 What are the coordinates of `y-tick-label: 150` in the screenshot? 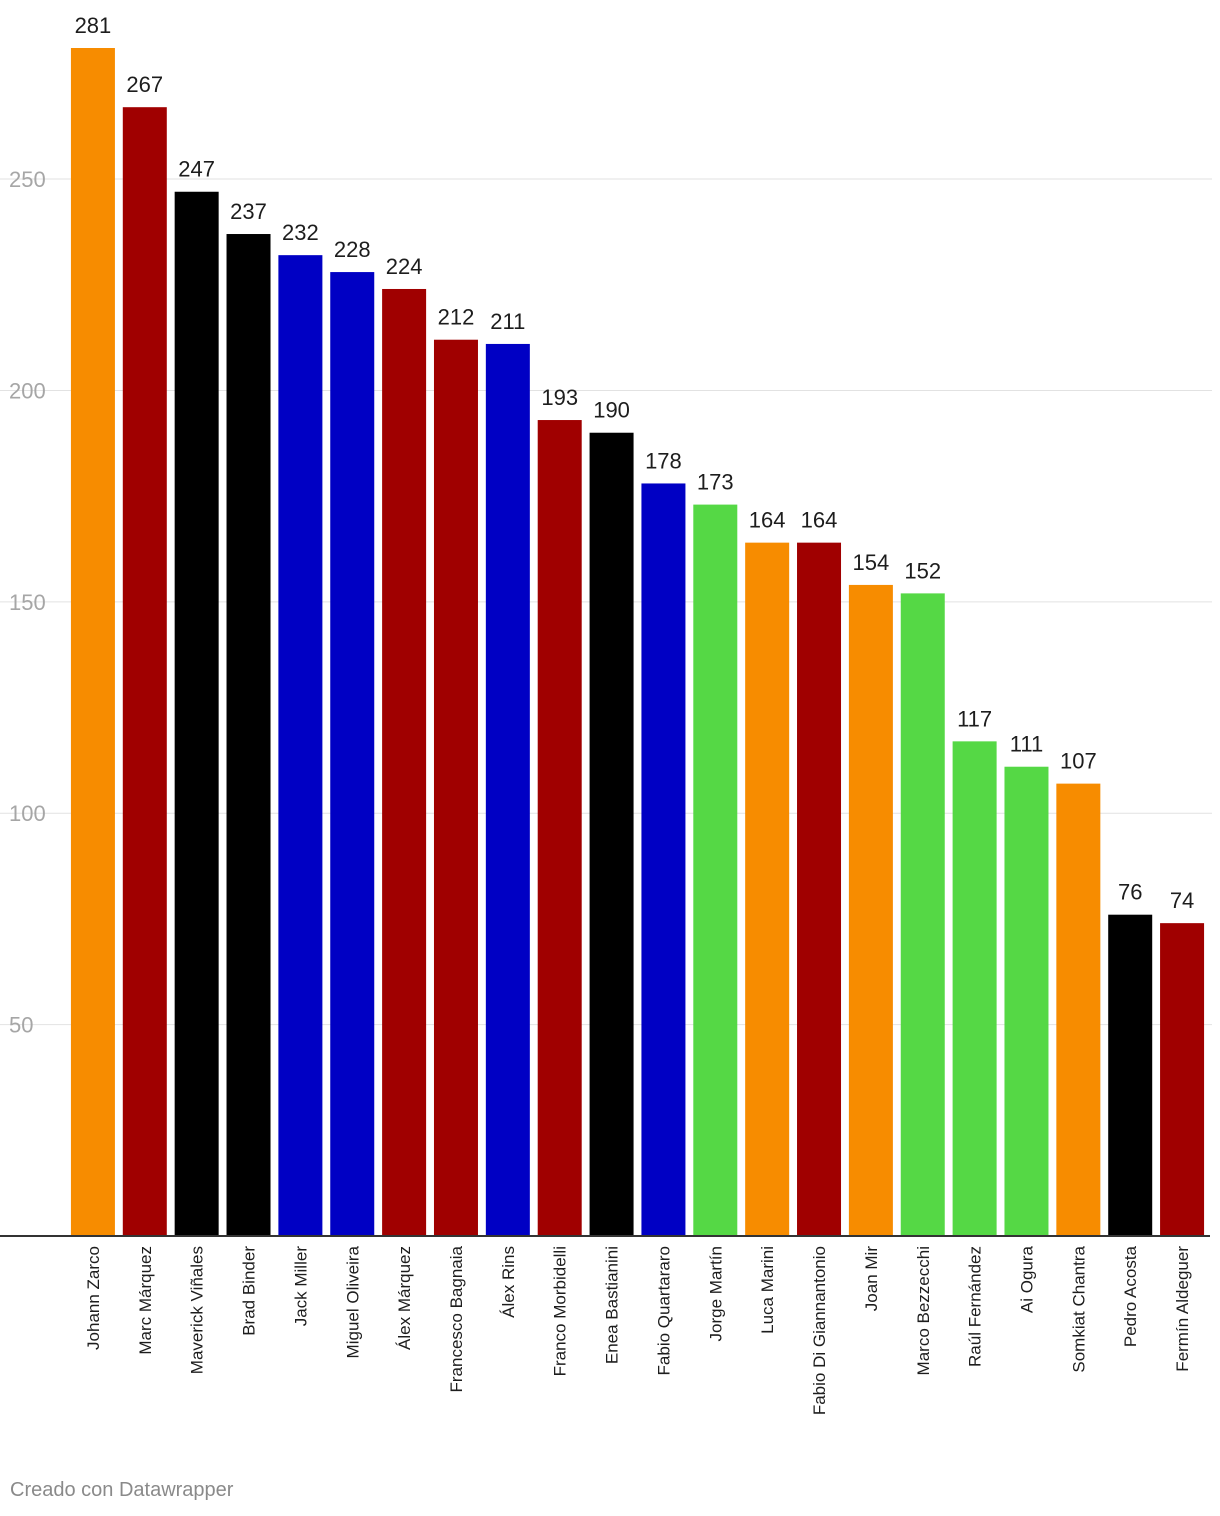 It's located at (27, 602).